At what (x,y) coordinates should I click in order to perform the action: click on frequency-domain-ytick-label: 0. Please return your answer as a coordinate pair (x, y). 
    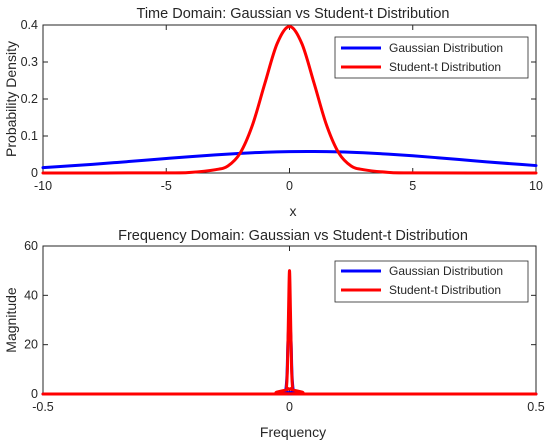
    Looking at the image, I should click on (34, 394).